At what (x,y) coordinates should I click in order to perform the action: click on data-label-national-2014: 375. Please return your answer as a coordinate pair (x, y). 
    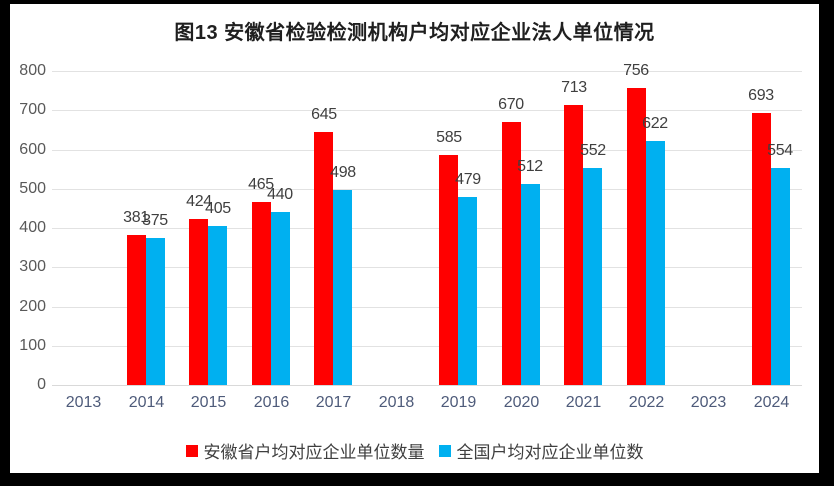
    Looking at the image, I should click on (155, 220).